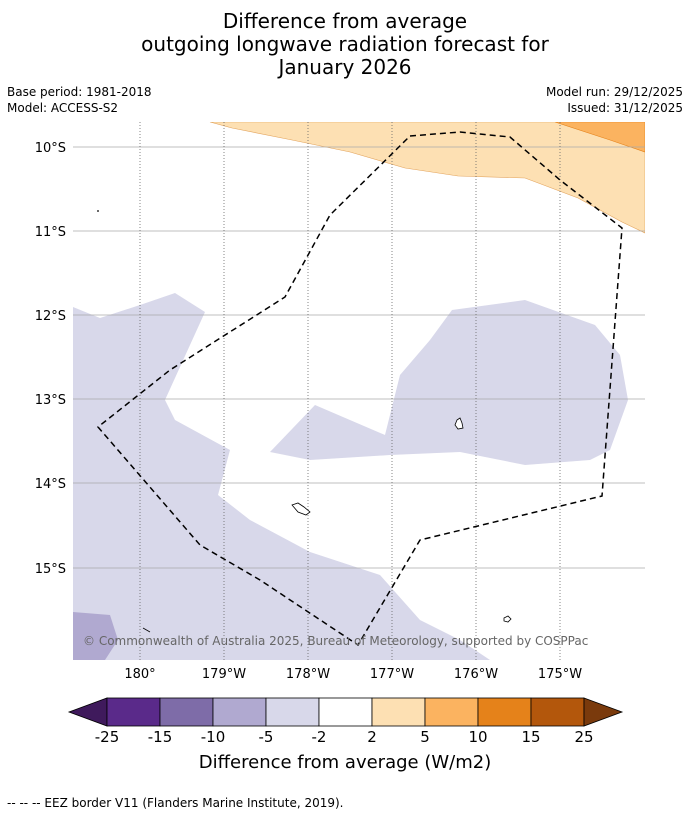 This screenshot has width=690, height=816. I want to click on title-line-2: outgoing longwave radiation forecast for, so click(345, 44).